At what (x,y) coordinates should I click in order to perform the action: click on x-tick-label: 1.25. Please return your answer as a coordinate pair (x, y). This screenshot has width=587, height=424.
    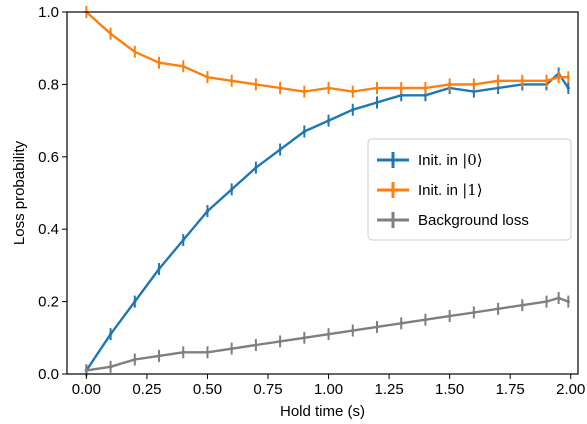
    Looking at the image, I should click on (388, 389).